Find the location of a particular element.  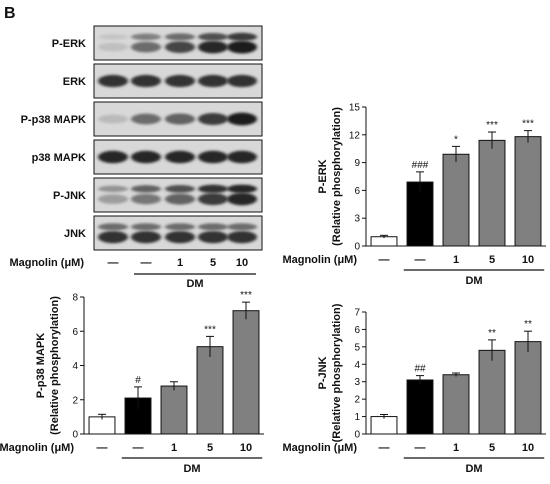

blot-lane-label: 10 is located at coordinates (242, 263).